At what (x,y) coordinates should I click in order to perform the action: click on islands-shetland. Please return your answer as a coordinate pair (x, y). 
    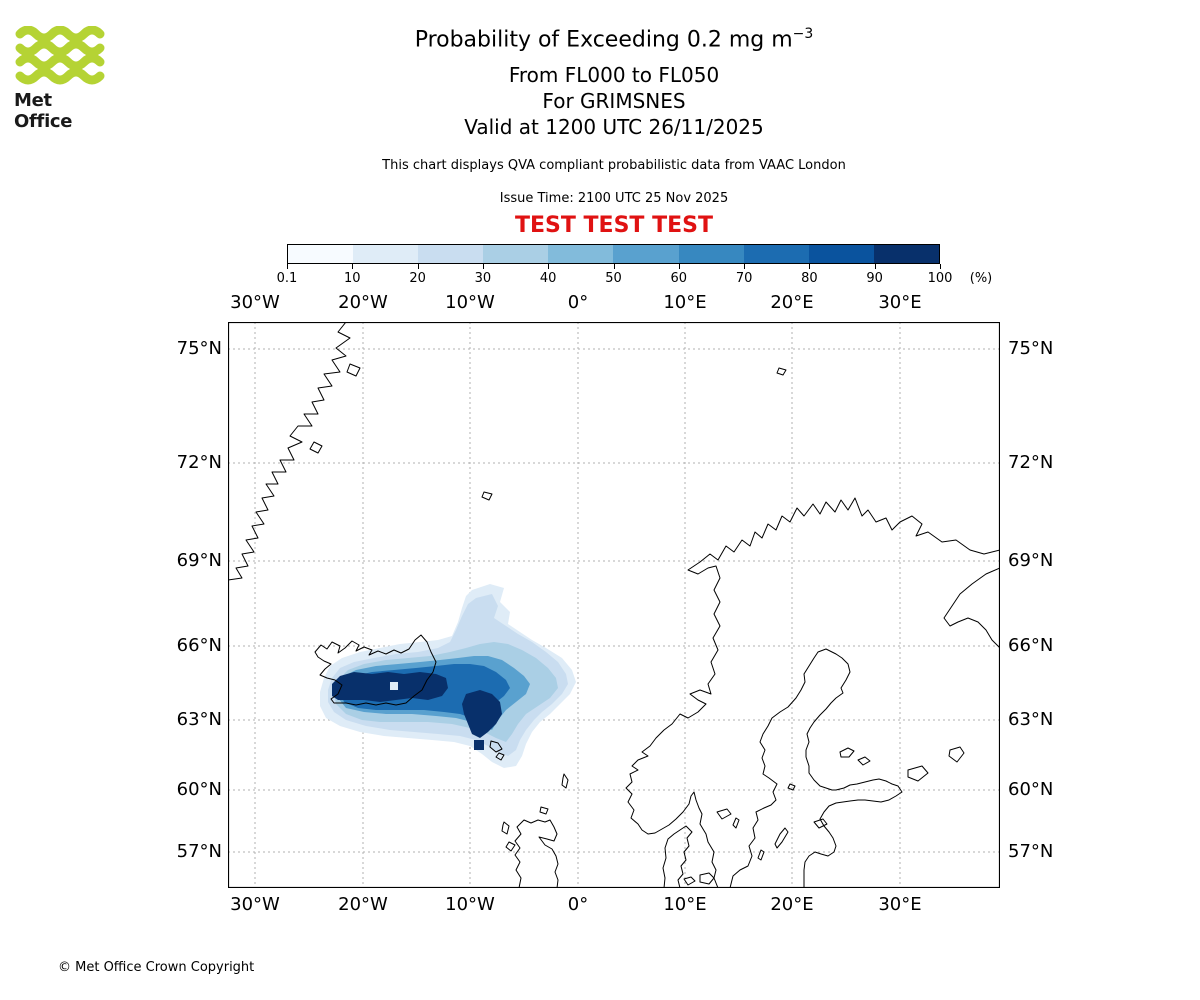
    Looking at the image, I should click on (565, 781).